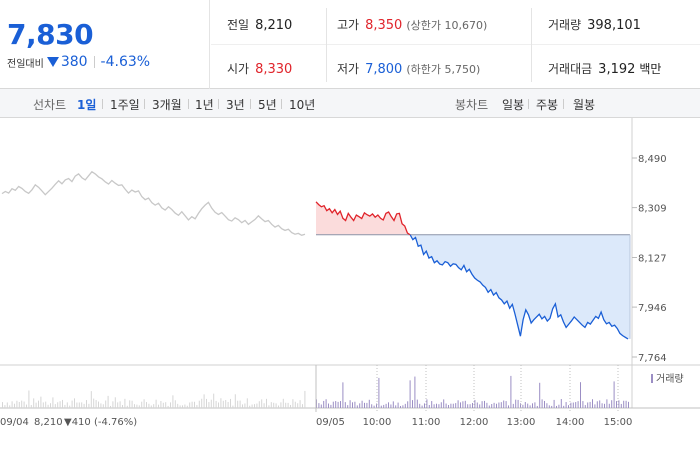  I want to click on down-arrow-icon, so click(52, 62).